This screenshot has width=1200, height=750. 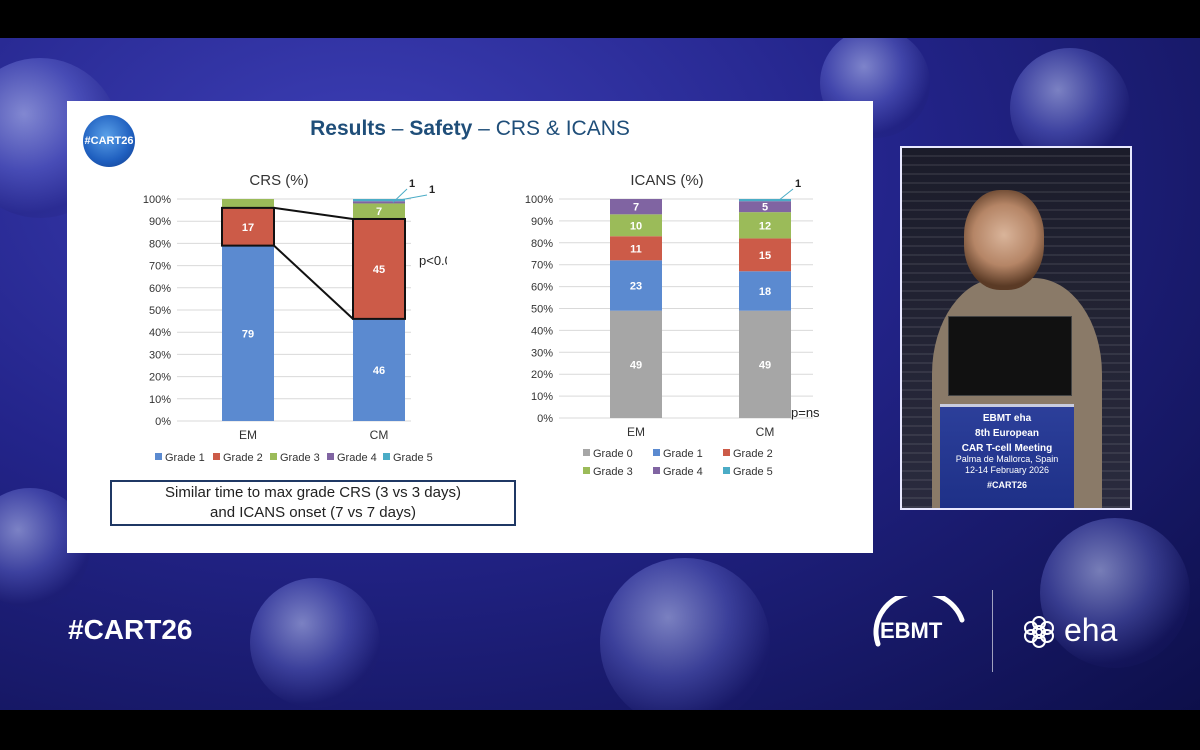 I want to click on data-label: 23, so click(x=636, y=287).